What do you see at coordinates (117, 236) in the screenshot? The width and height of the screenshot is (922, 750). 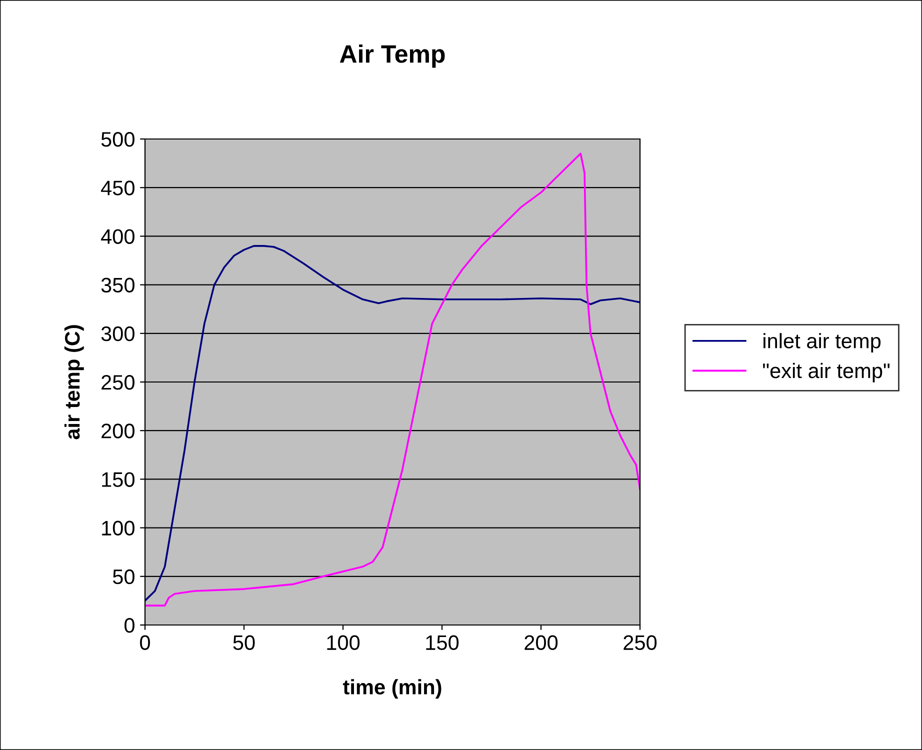 I see `y-tick-label: 400` at bounding box center [117, 236].